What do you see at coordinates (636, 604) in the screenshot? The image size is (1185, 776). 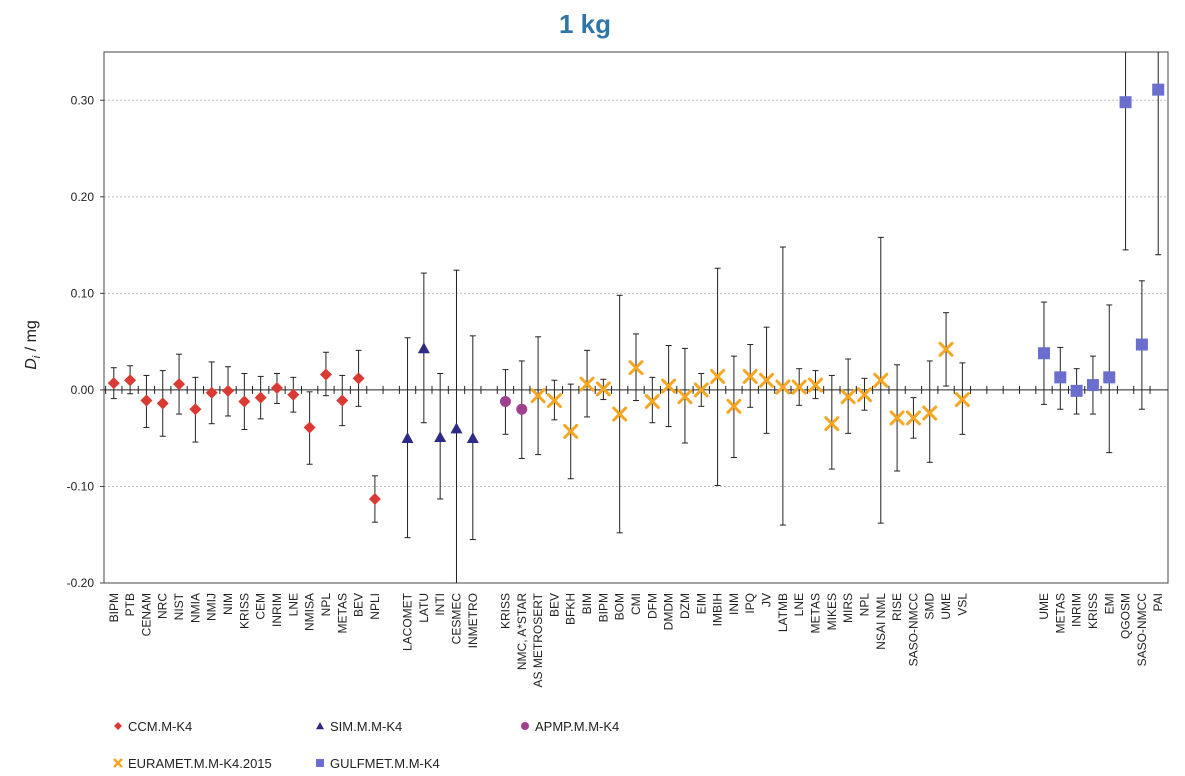 I see `category-label: CMI` at bounding box center [636, 604].